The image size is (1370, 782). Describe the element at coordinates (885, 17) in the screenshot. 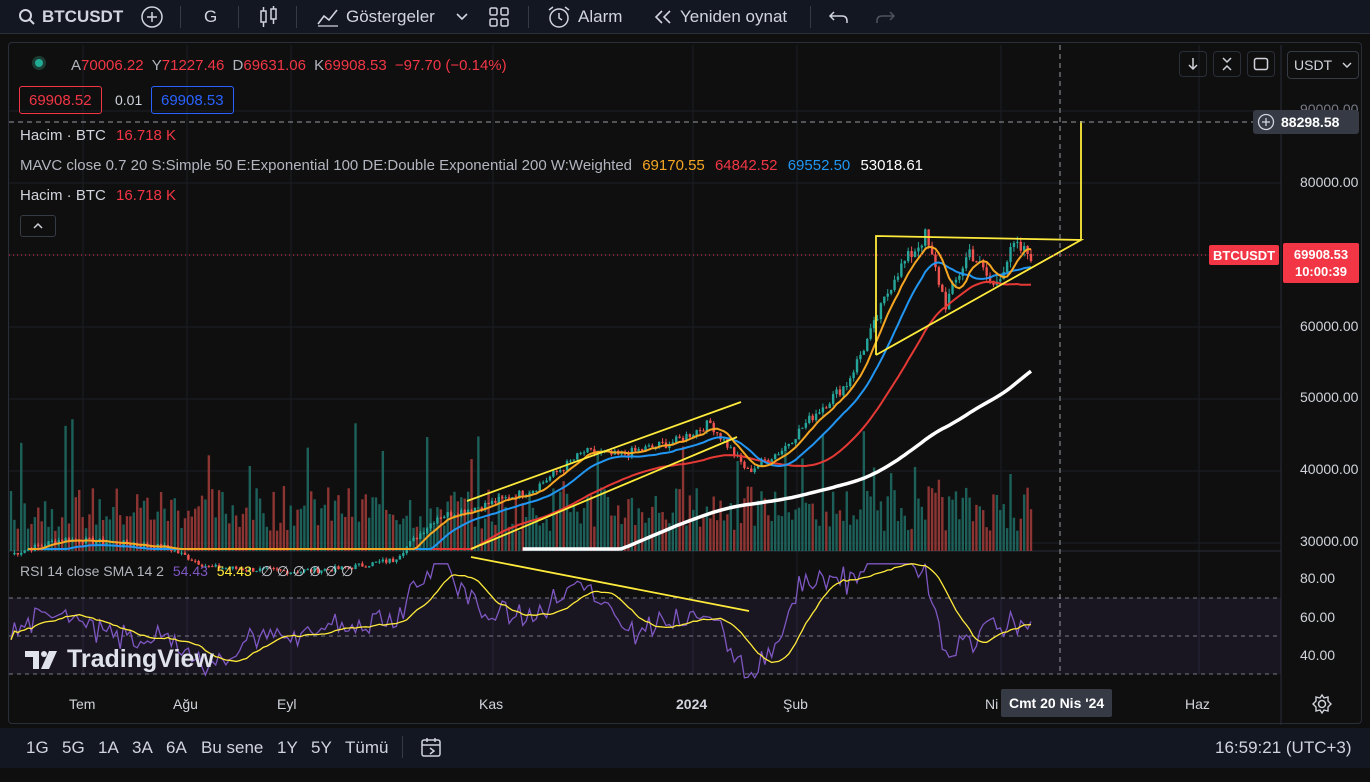

I see `redo-button` at that location.